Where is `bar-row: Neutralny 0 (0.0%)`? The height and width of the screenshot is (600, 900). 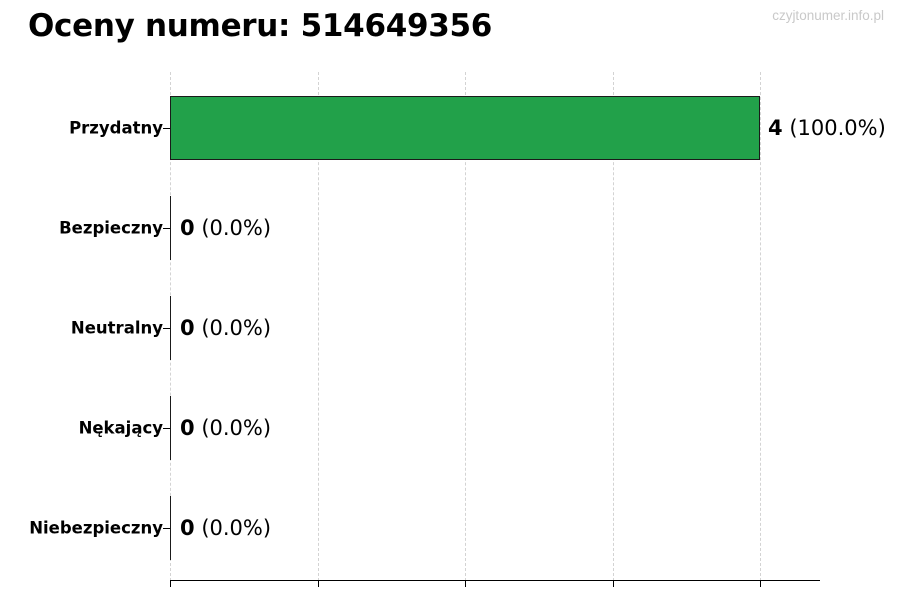
bar-row: Neutralny 0 (0.0%) is located at coordinates (450, 328).